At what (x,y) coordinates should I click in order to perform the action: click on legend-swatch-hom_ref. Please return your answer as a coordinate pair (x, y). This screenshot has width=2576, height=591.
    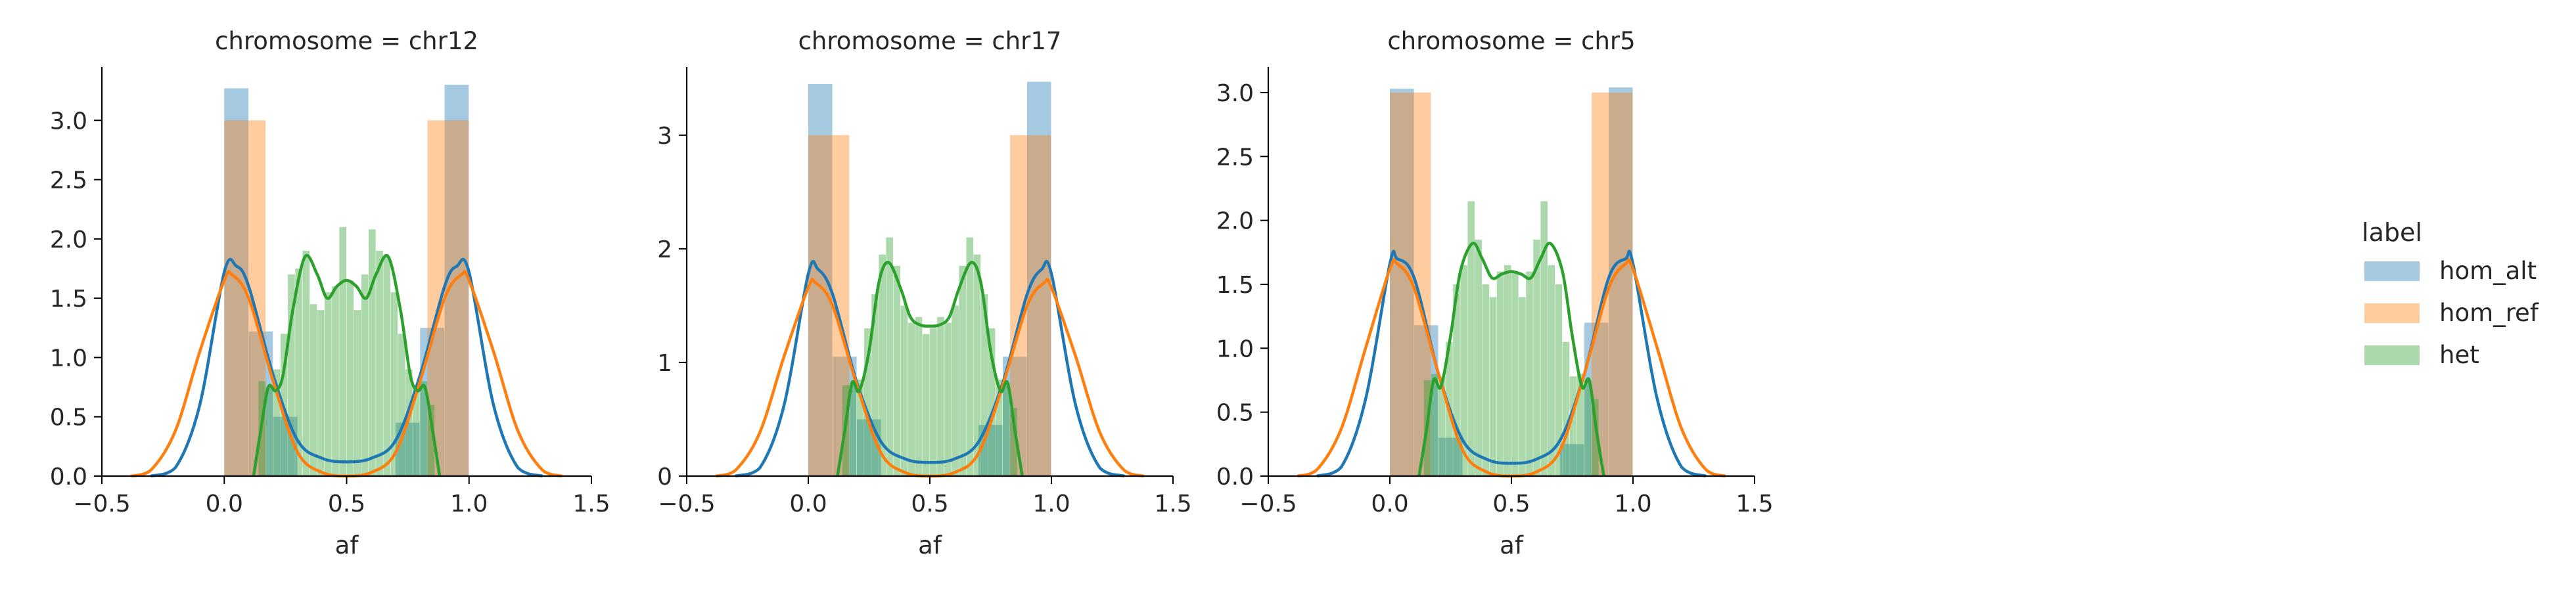
    Looking at the image, I should click on (2392, 313).